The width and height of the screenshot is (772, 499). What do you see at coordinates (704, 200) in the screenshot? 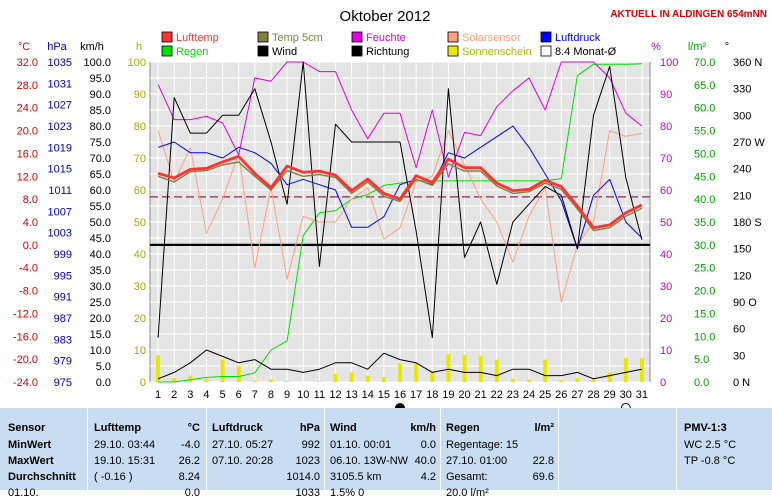
I see `rain-tick-label: 40.0` at bounding box center [704, 200].